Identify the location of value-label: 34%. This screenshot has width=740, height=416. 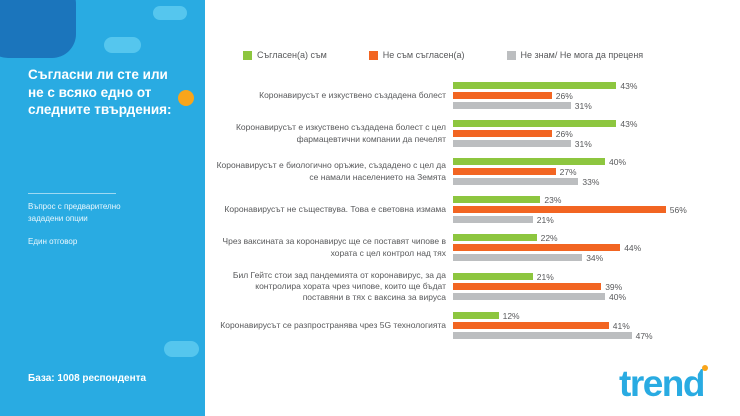
(595, 257).